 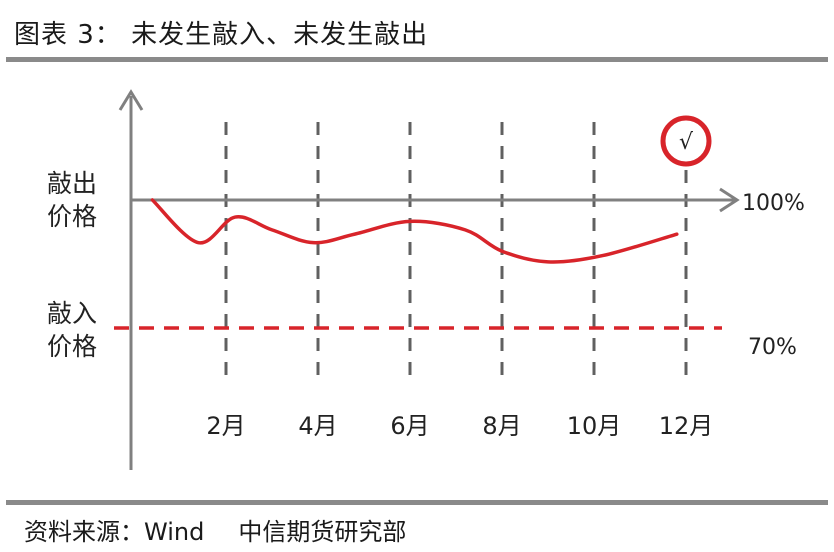 What do you see at coordinates (417, 59) in the screenshot?
I see `top-divider` at bounding box center [417, 59].